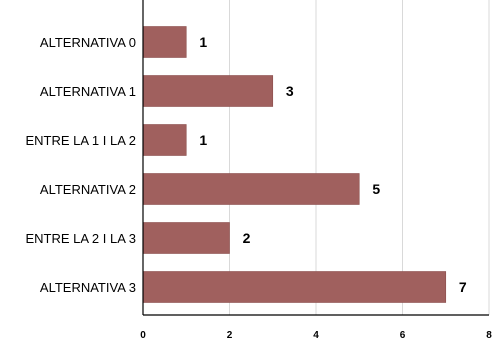 This screenshot has height=345, width=492. What do you see at coordinates (489, 335) in the screenshot?
I see `x-tick-label: 8` at bounding box center [489, 335].